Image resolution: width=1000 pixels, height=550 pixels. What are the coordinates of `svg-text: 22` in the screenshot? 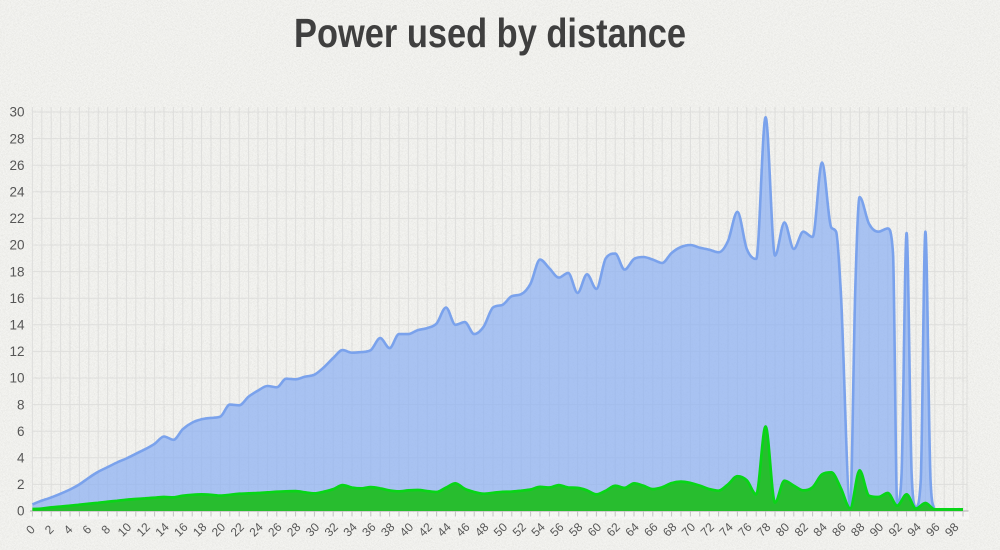 It's located at (16, 218).